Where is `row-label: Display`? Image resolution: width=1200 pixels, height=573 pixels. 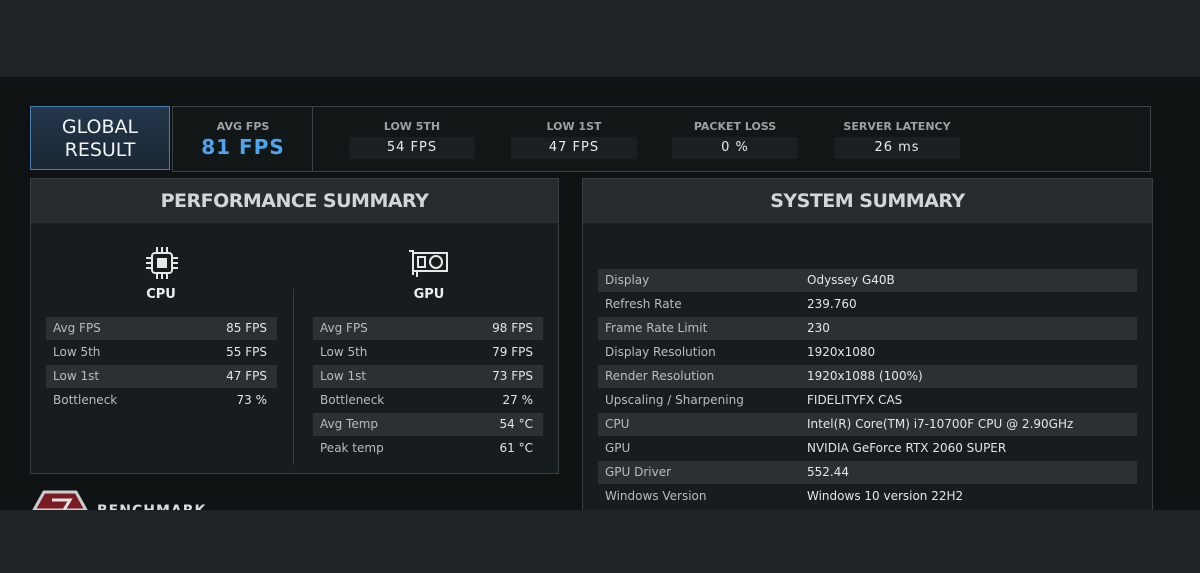
row-label: Display is located at coordinates (627, 280).